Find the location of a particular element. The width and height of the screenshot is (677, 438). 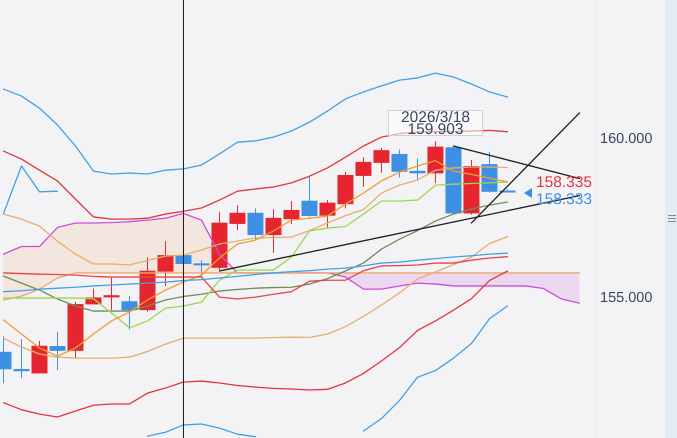

annotation: 158.335 is located at coordinates (564, 182).